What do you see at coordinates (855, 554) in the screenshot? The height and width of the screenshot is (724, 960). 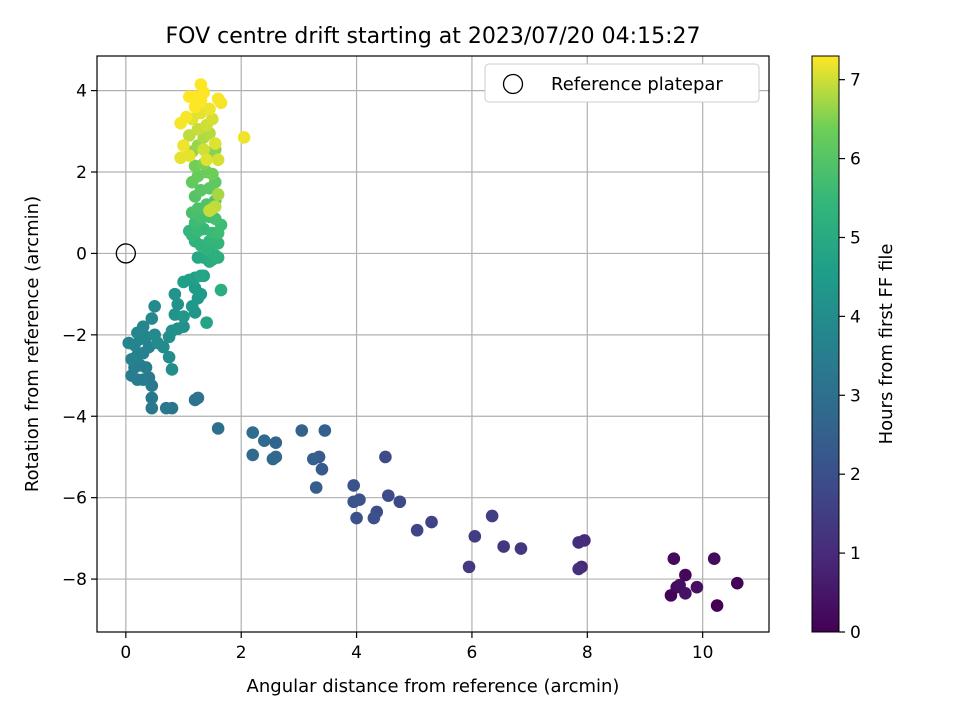 I see `colorbar-tick-label: 1` at bounding box center [855, 554].